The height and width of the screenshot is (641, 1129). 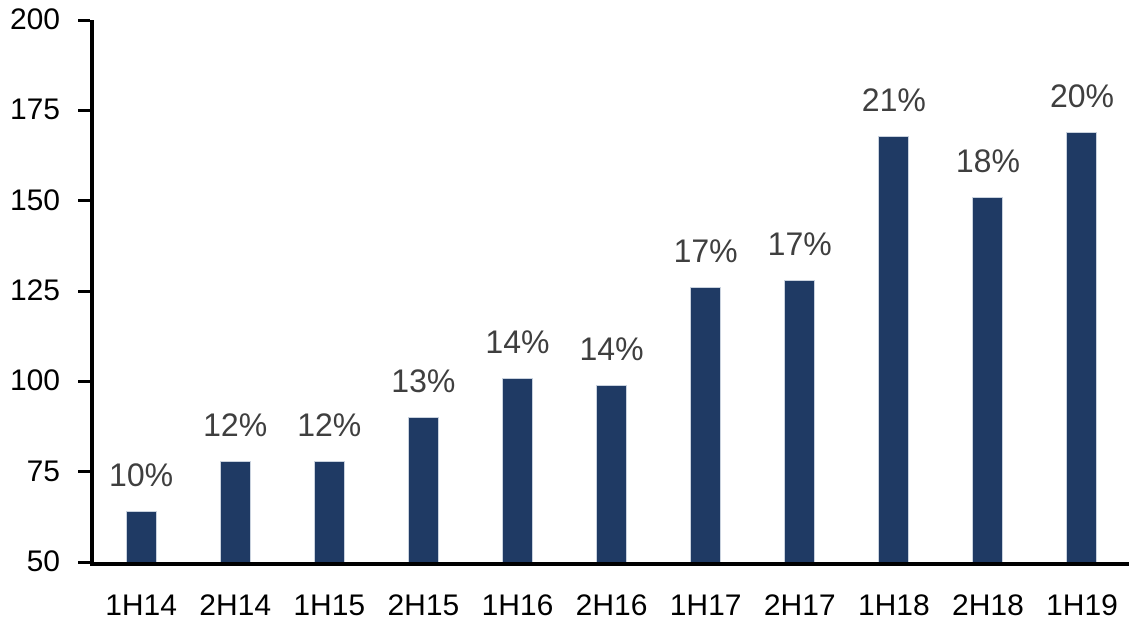 I want to click on bar-1h16, so click(x=517, y=469).